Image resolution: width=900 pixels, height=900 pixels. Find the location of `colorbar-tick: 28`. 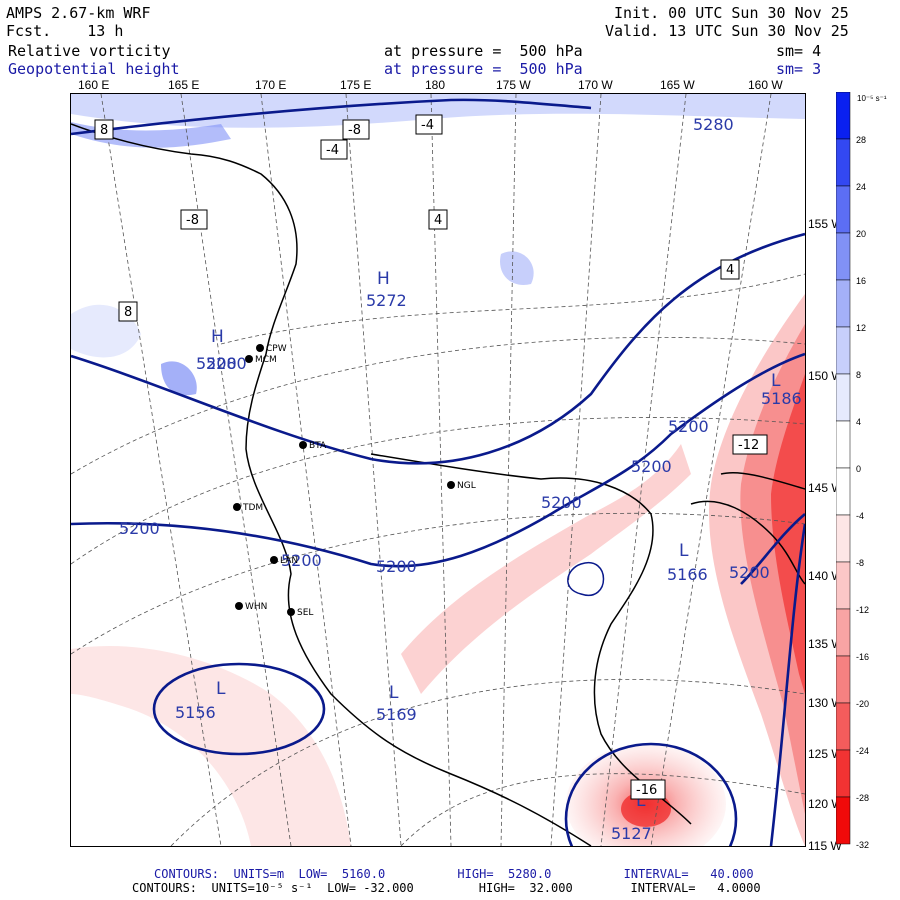

colorbar-tick: 28 is located at coordinates (861, 140).